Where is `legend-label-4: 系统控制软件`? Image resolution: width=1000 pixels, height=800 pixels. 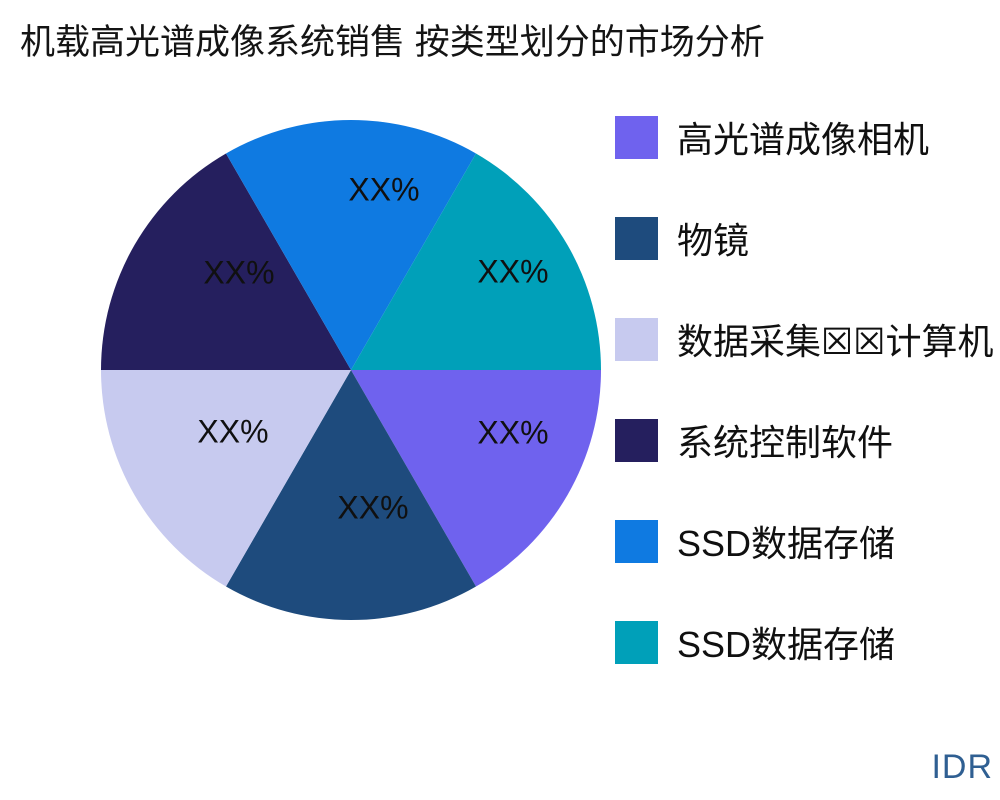
legend-label-4: 系统控制软件 is located at coordinates (785, 442).